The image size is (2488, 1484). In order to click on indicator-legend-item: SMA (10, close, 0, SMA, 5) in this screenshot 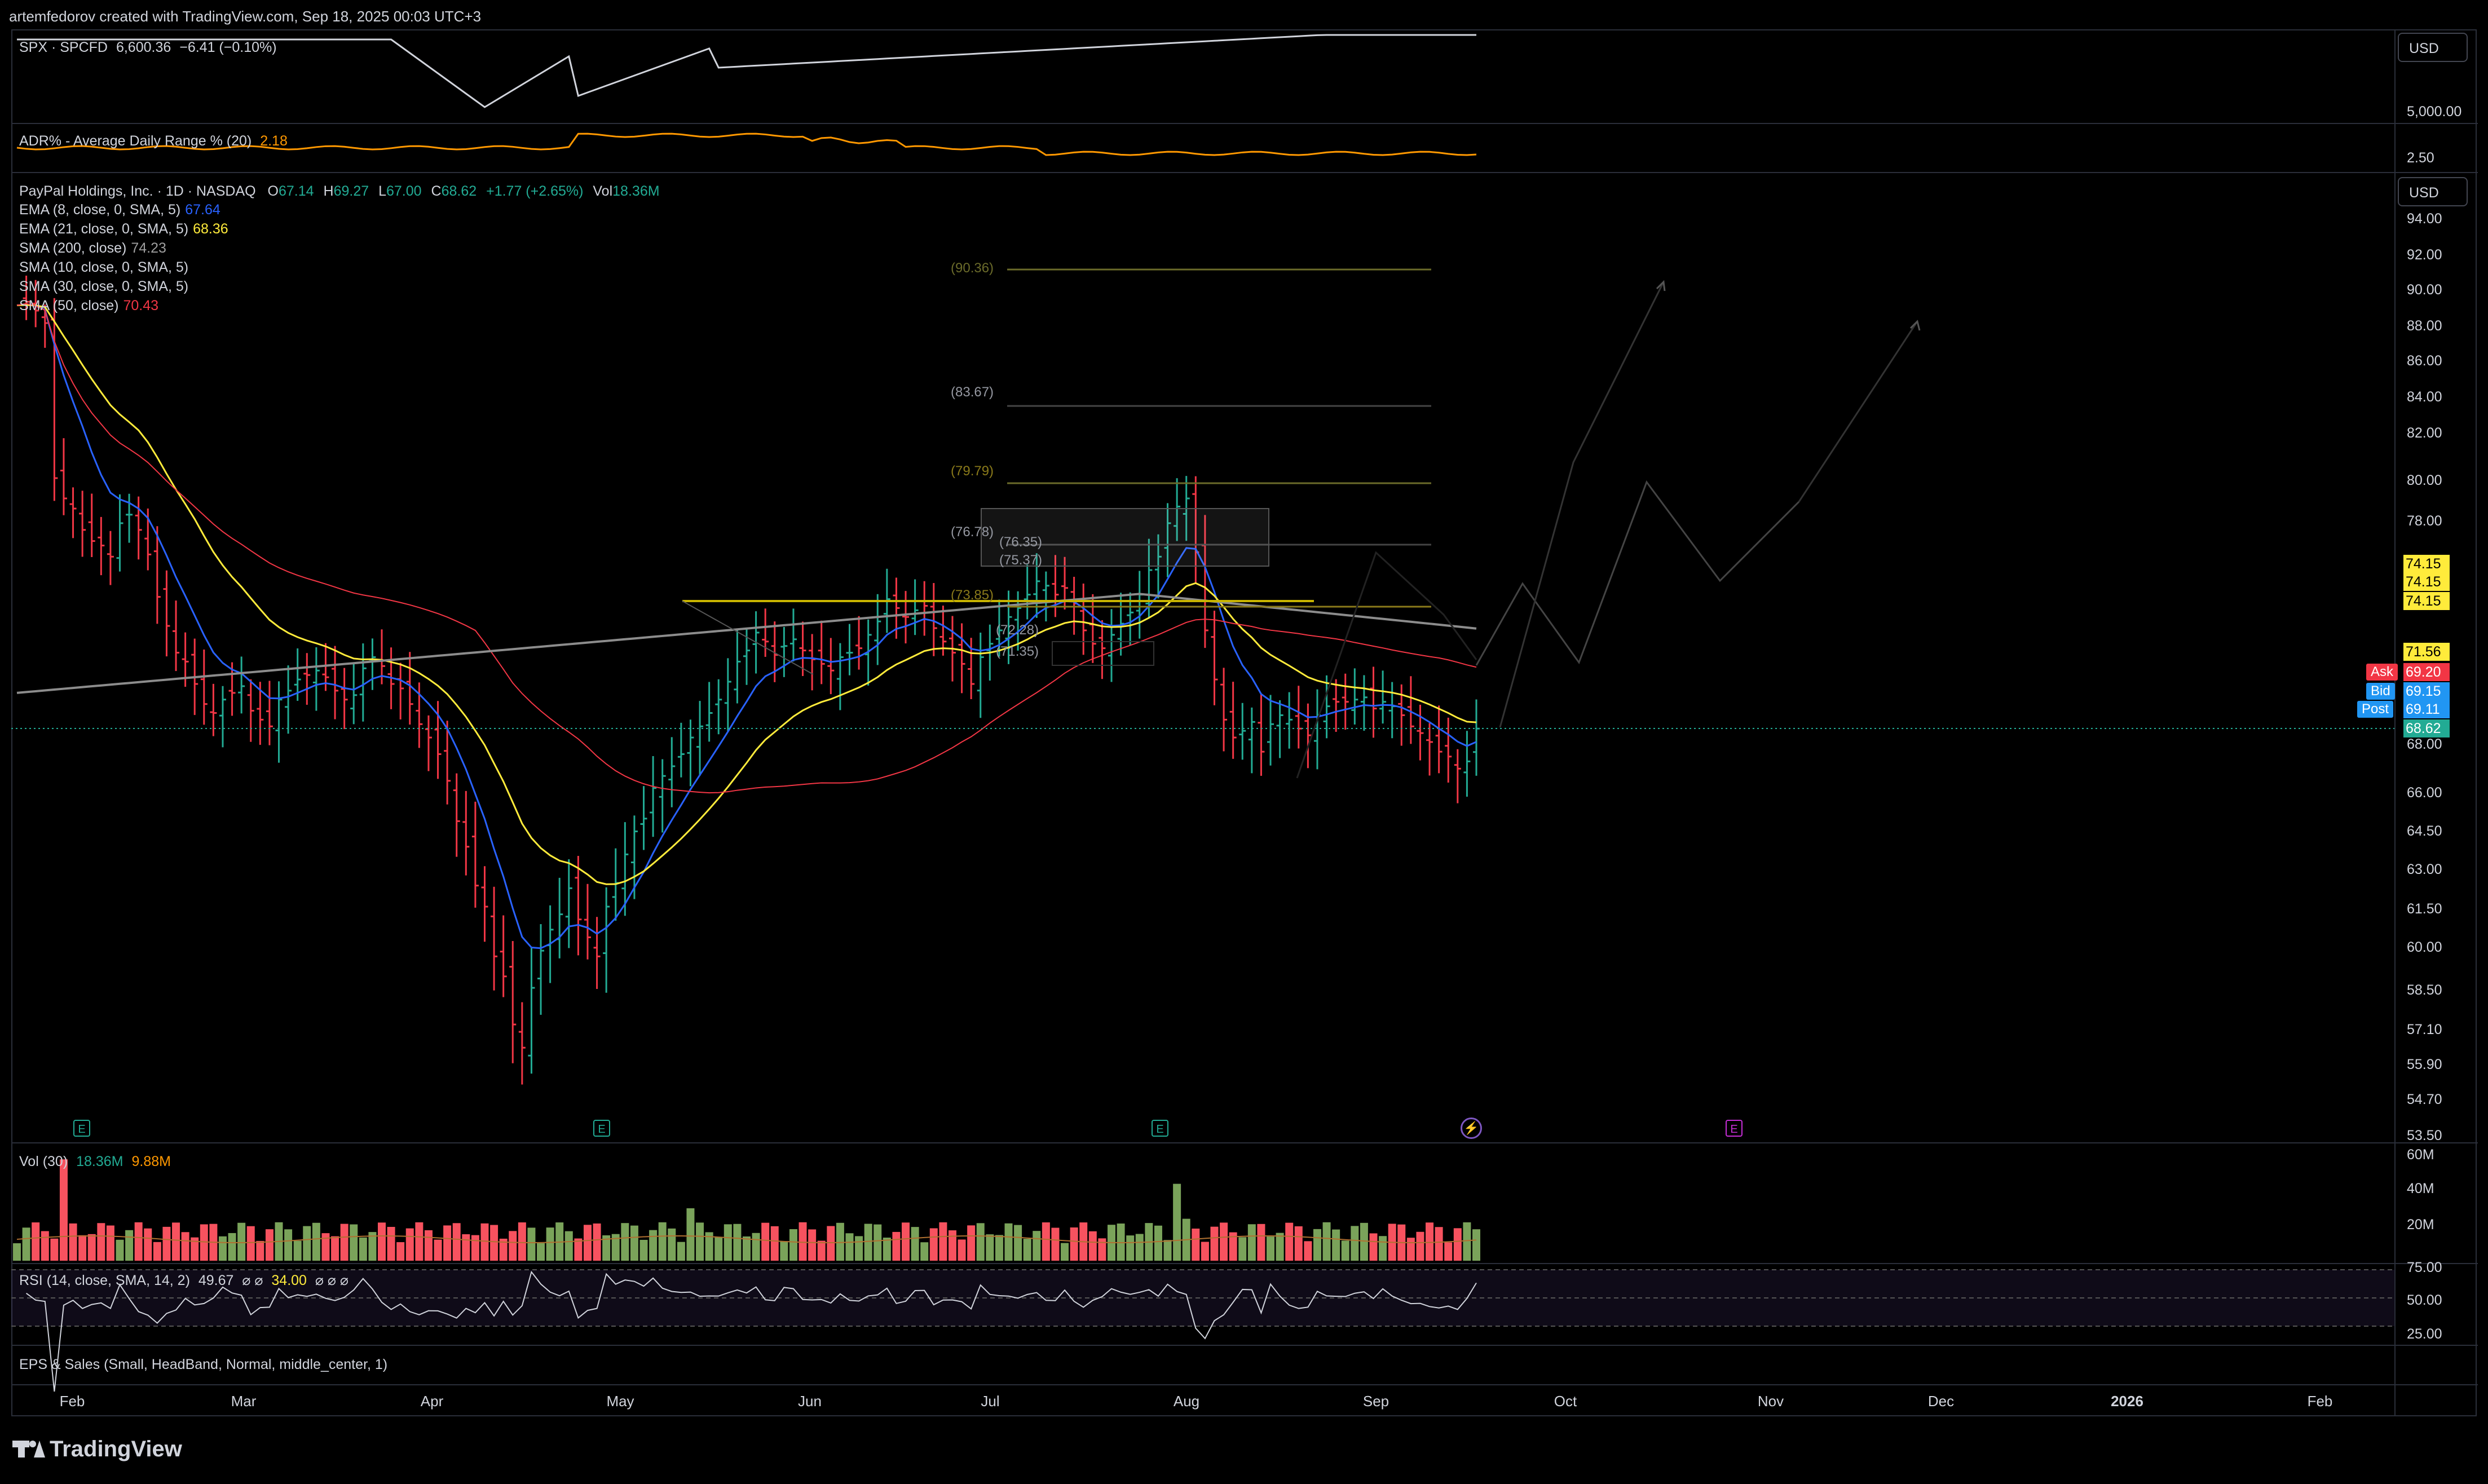, I will do `click(106, 267)`.